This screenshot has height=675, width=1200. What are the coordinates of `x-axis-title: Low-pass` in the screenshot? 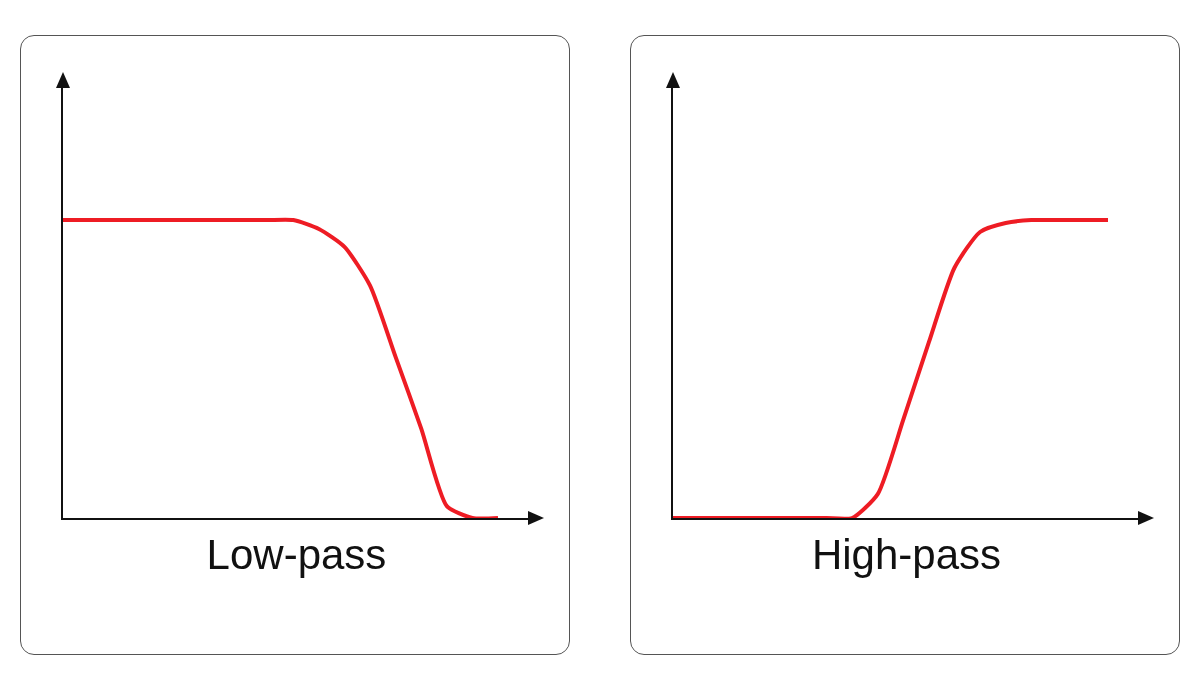 It's located at (296, 554).